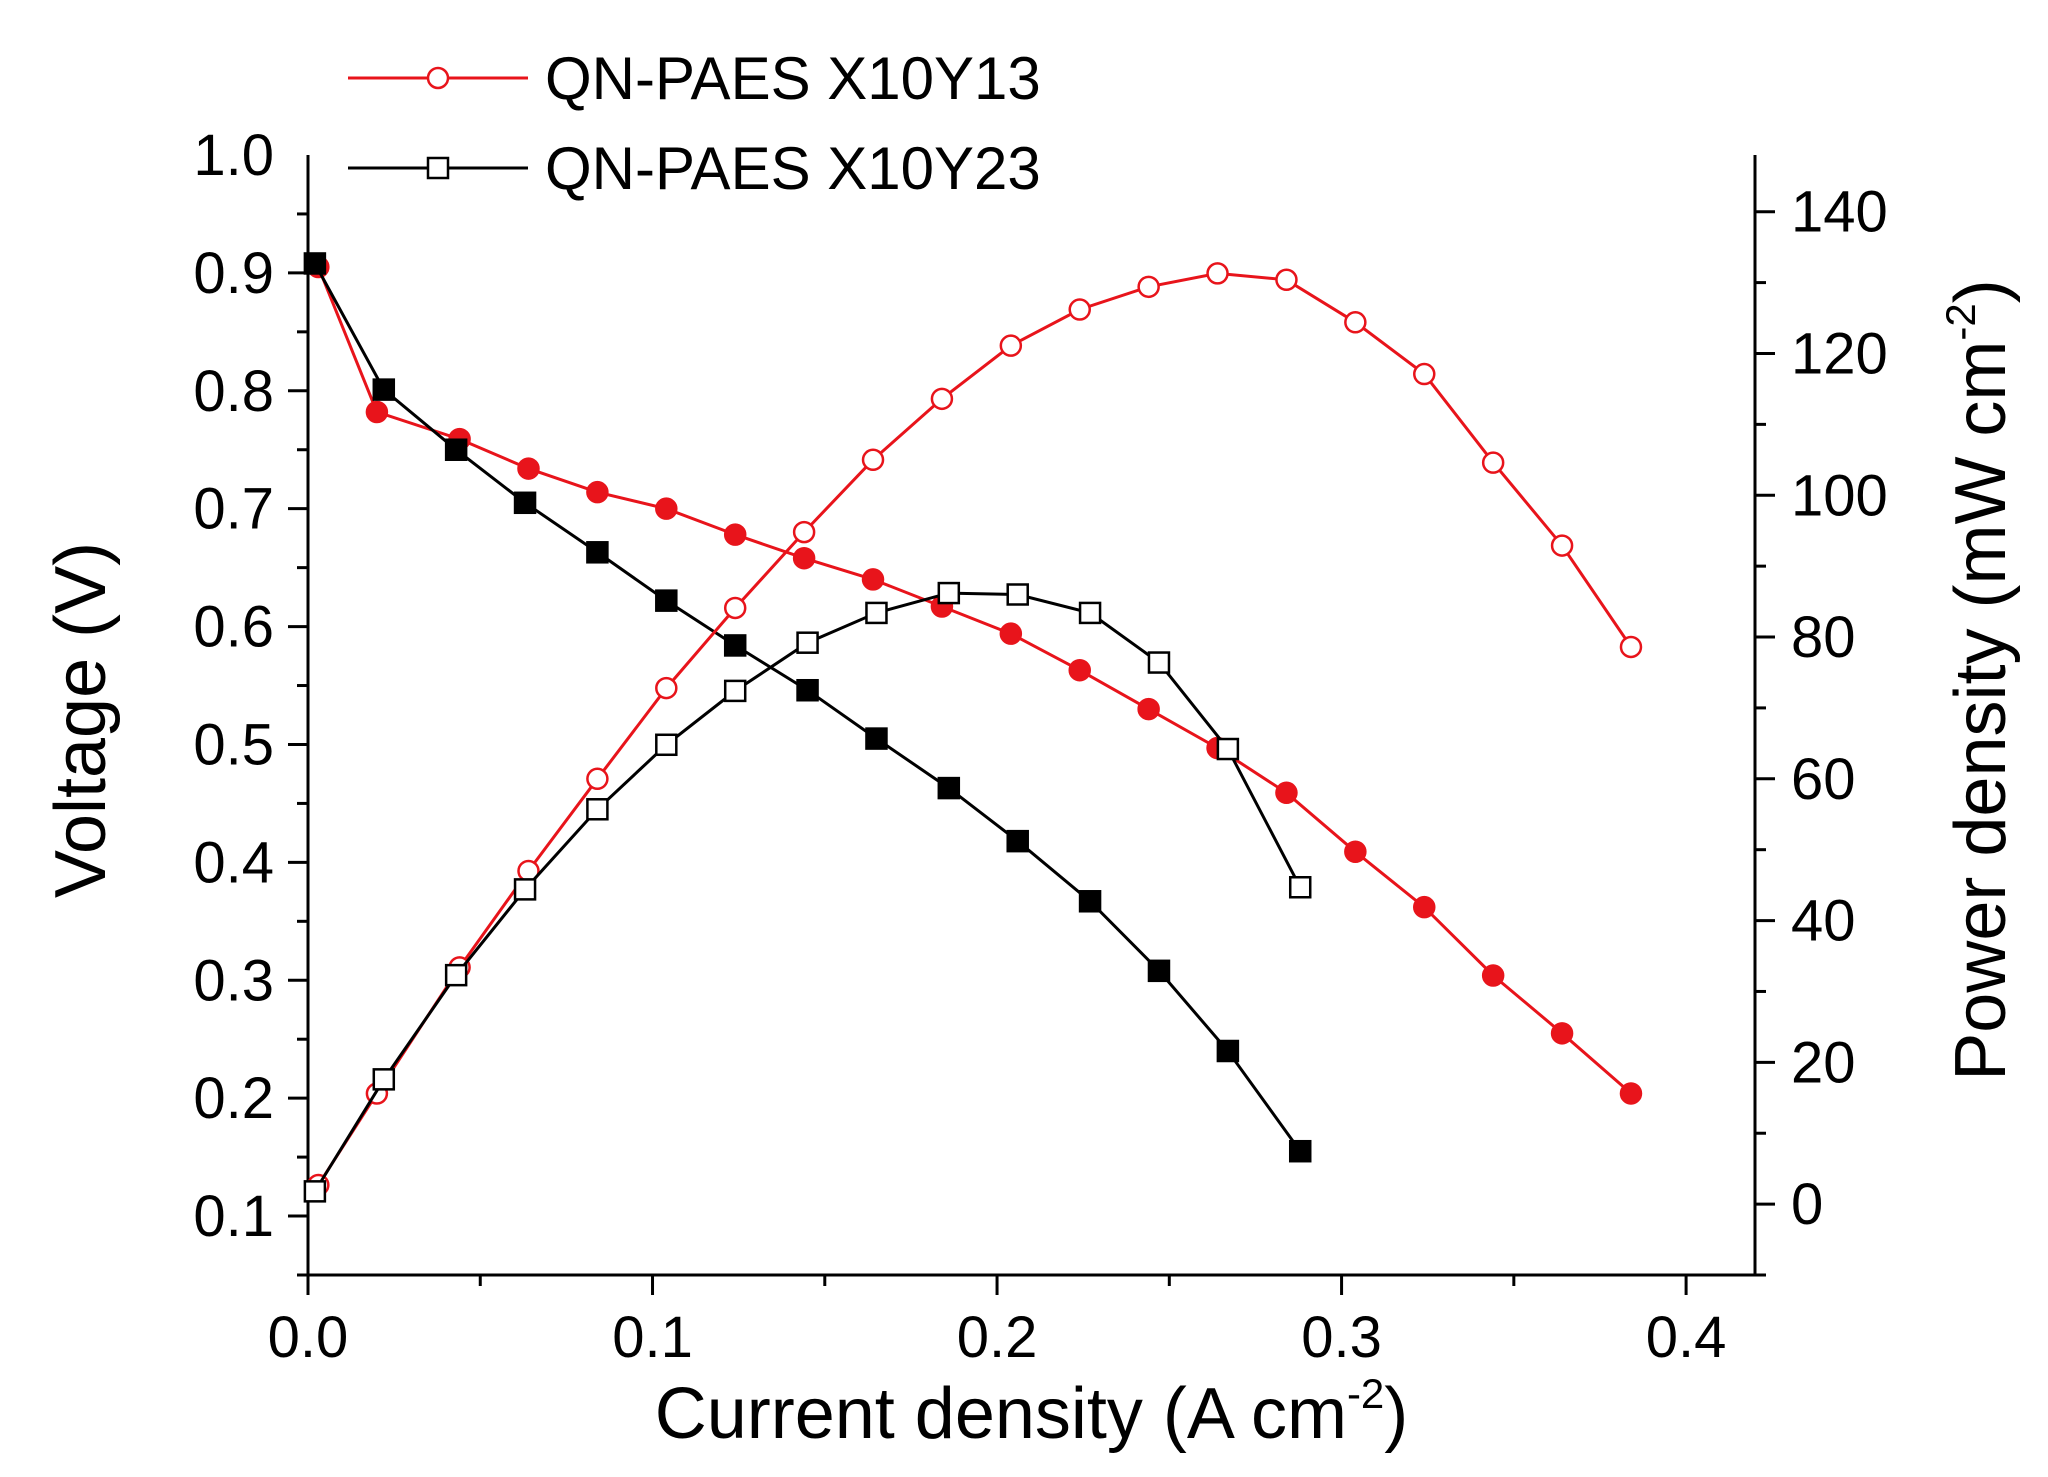 The height and width of the screenshot is (1477, 2048). What do you see at coordinates (1979, 679) in the screenshot?
I see `y2-axis-title: Power density (mW cm-2)` at bounding box center [1979, 679].